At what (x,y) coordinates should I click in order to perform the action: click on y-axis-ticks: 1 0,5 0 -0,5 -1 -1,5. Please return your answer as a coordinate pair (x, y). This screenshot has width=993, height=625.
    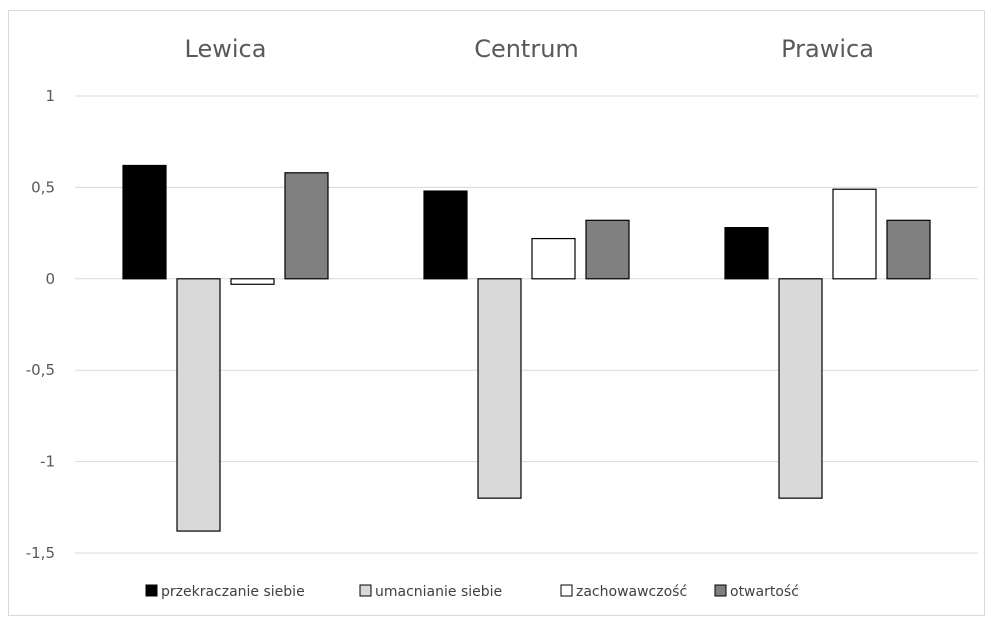
    Looking at the image, I should click on (40, 324).